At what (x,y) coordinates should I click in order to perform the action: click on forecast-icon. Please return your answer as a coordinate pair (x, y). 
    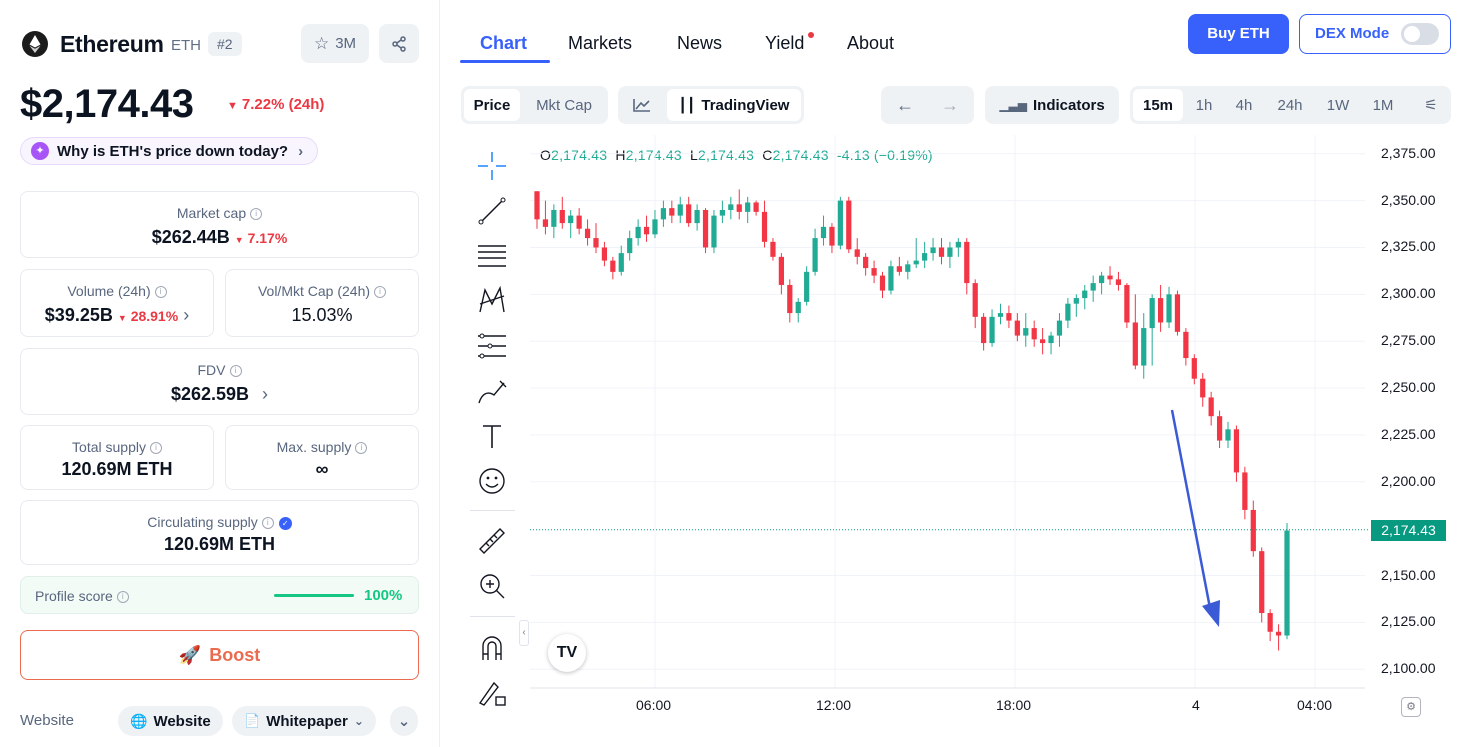
    Looking at the image, I should click on (492, 346).